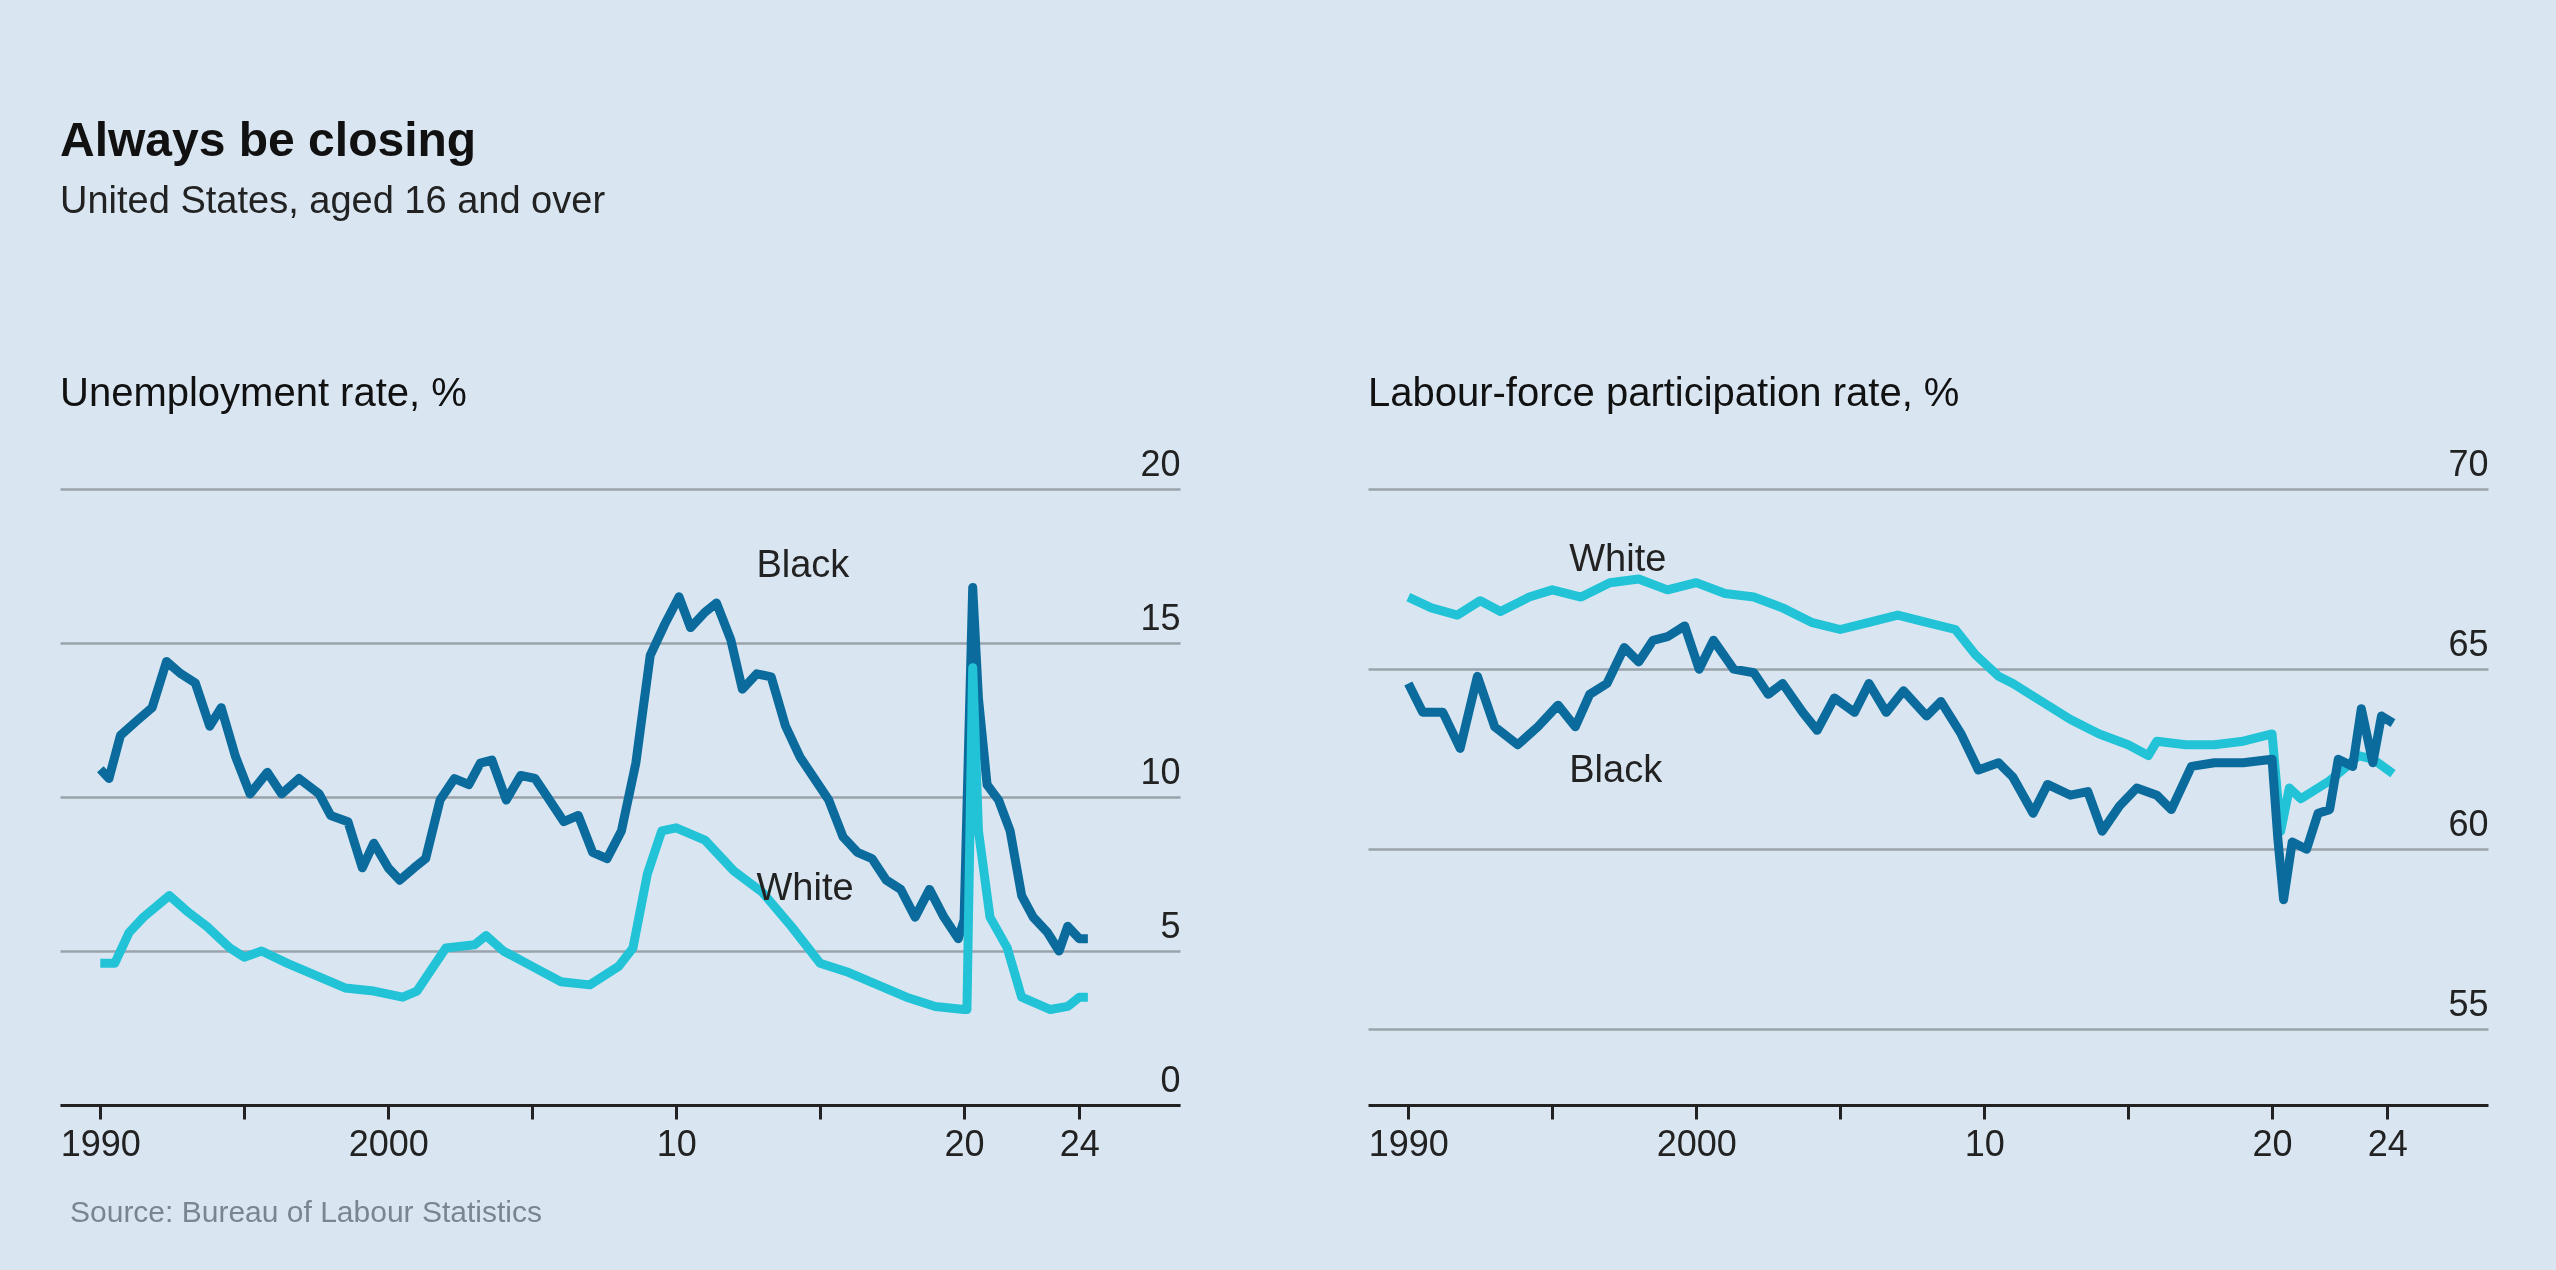  I want to click on y-tick-label: 15, so click(1160, 617).